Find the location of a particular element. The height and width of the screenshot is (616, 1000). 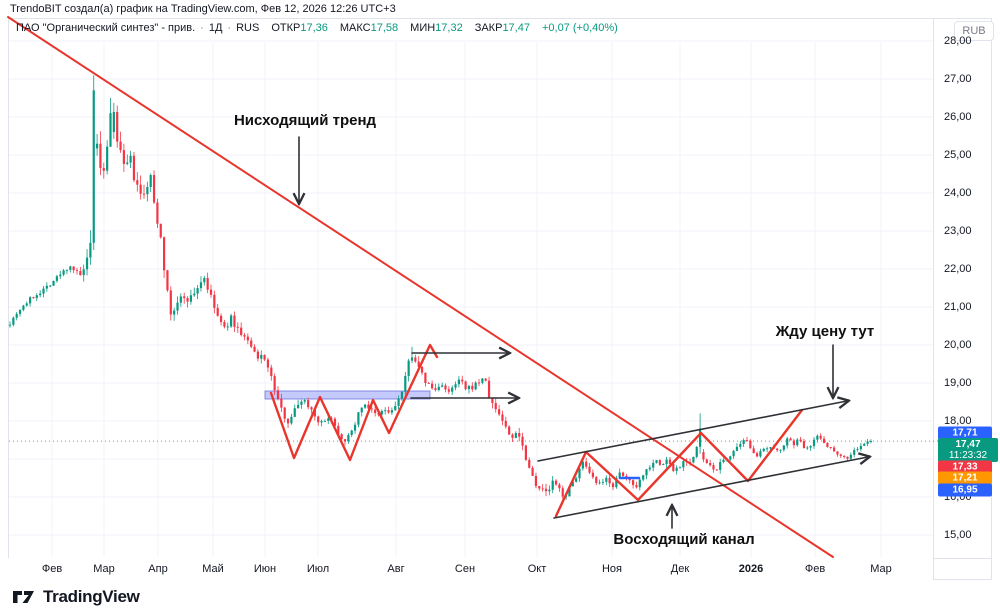

price-tick: 15,00 is located at coordinates (958, 535).